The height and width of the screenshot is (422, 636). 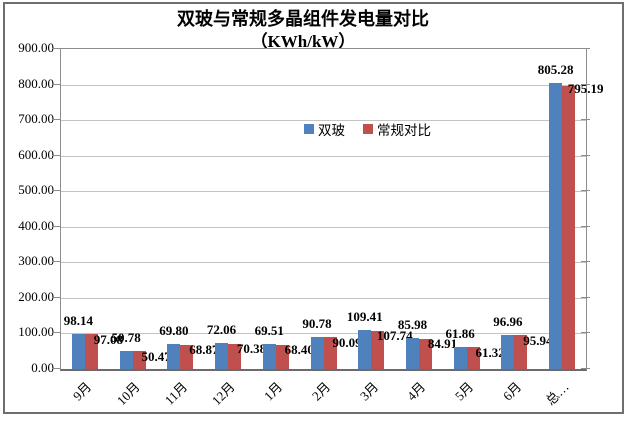 What do you see at coordinates (187, 356) in the screenshot?
I see `bar-series2-cat3` at bounding box center [187, 356].